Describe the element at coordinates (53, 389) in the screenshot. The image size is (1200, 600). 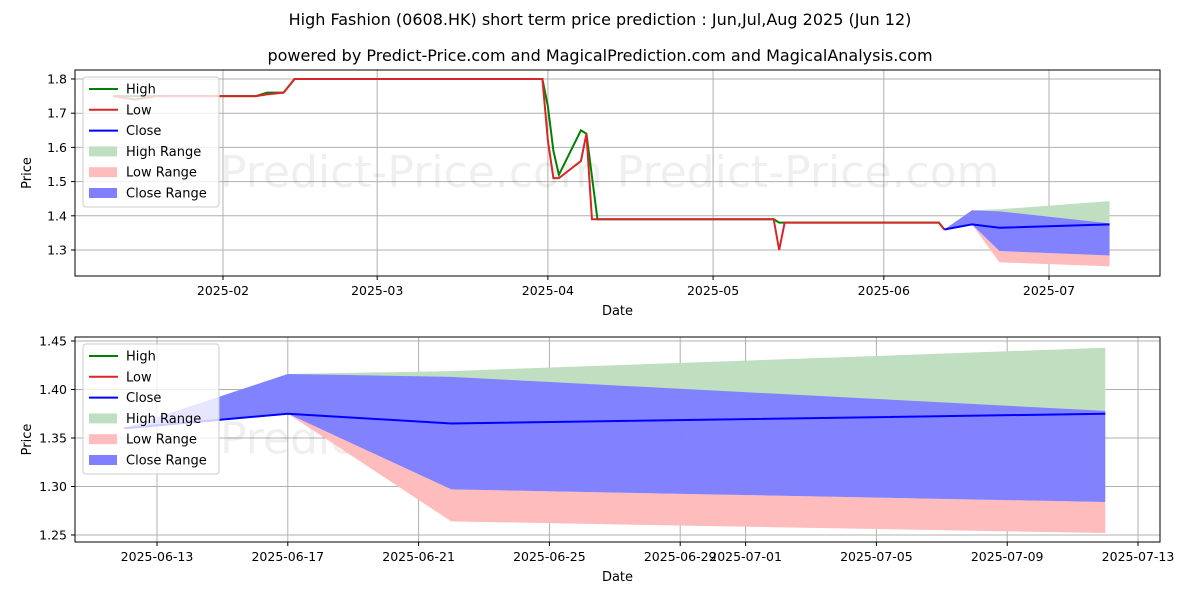
I see `y-tick-label: 1.40` at that location.